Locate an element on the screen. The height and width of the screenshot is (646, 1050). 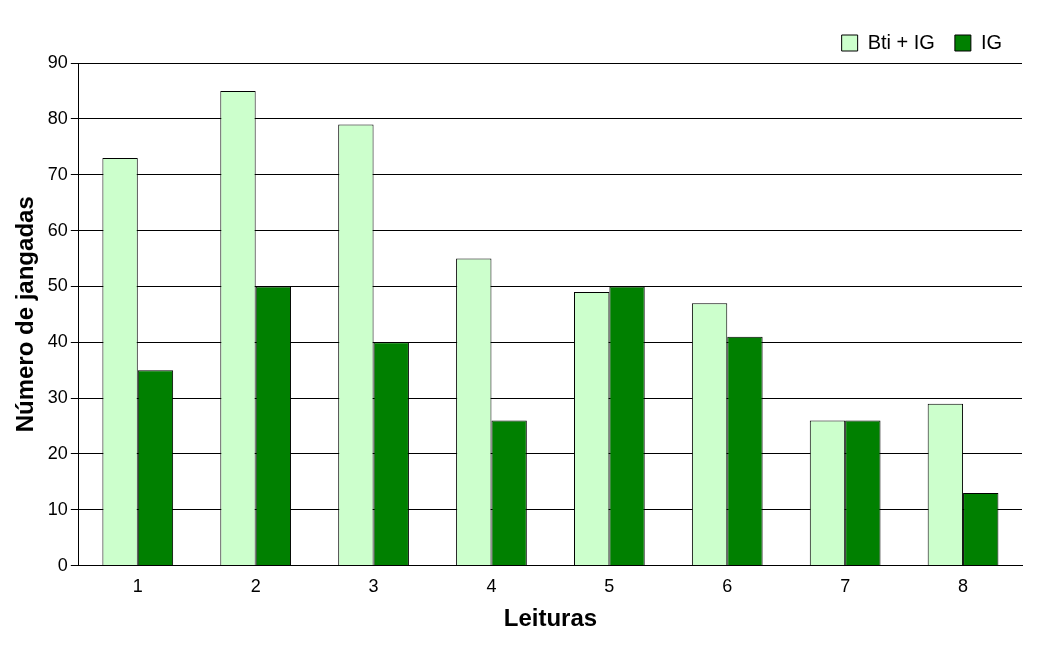
x-axis-title: Leituras is located at coordinates (550, 618).